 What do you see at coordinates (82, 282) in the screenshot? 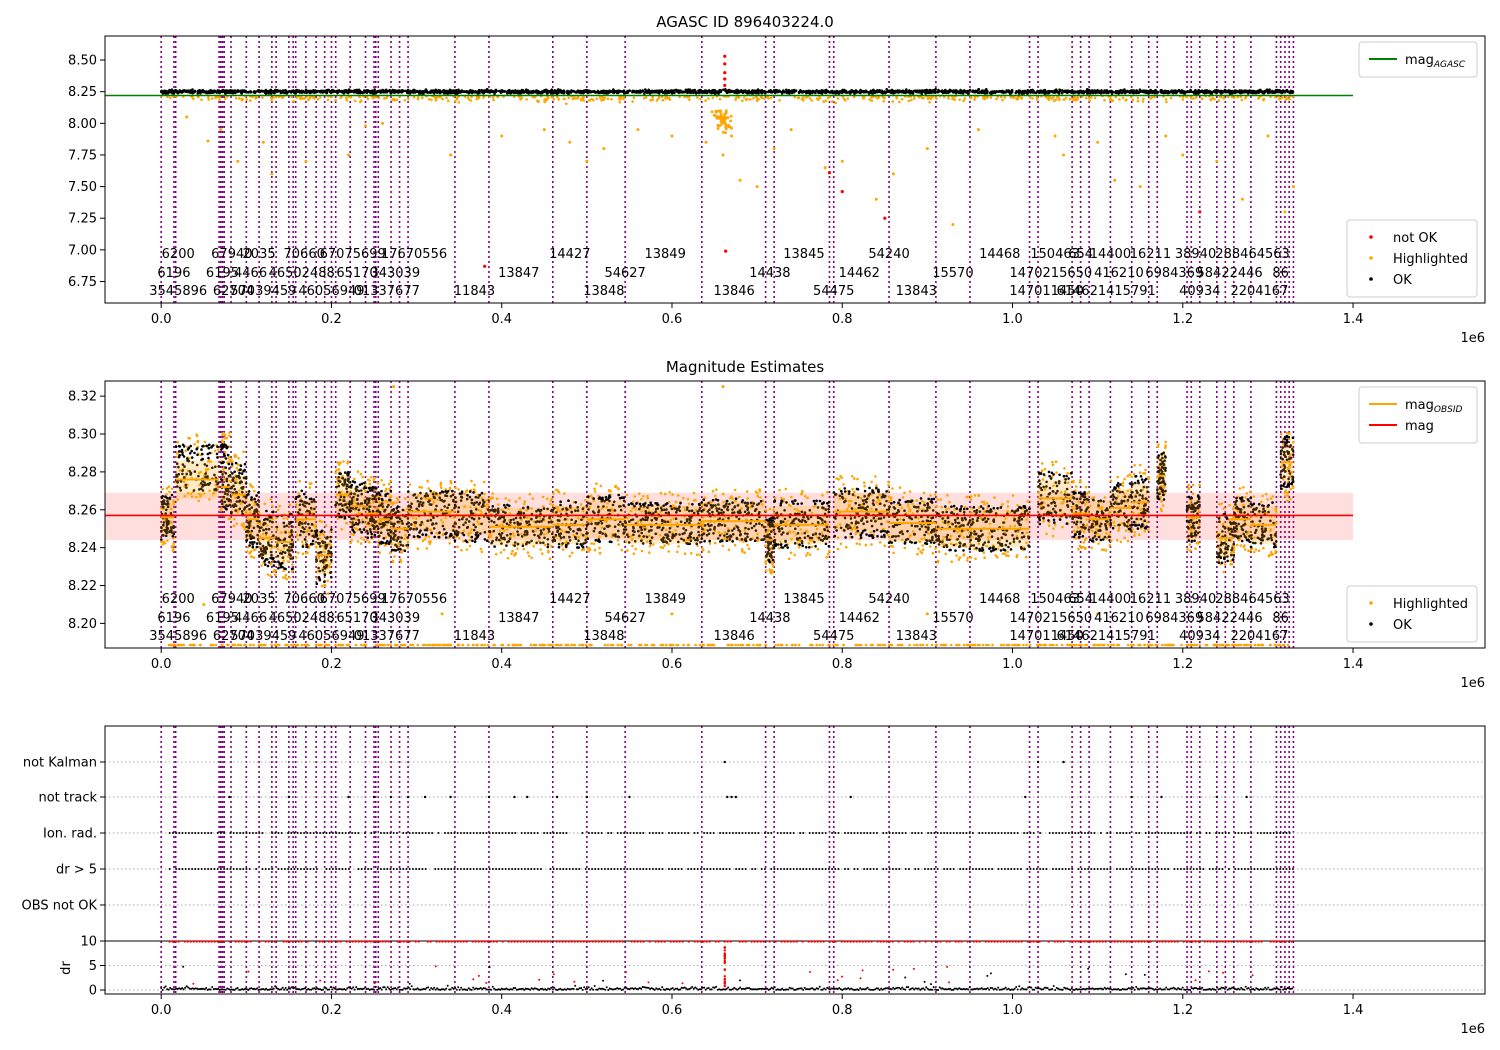
I see `y-tick-label: 6.75` at bounding box center [82, 282].